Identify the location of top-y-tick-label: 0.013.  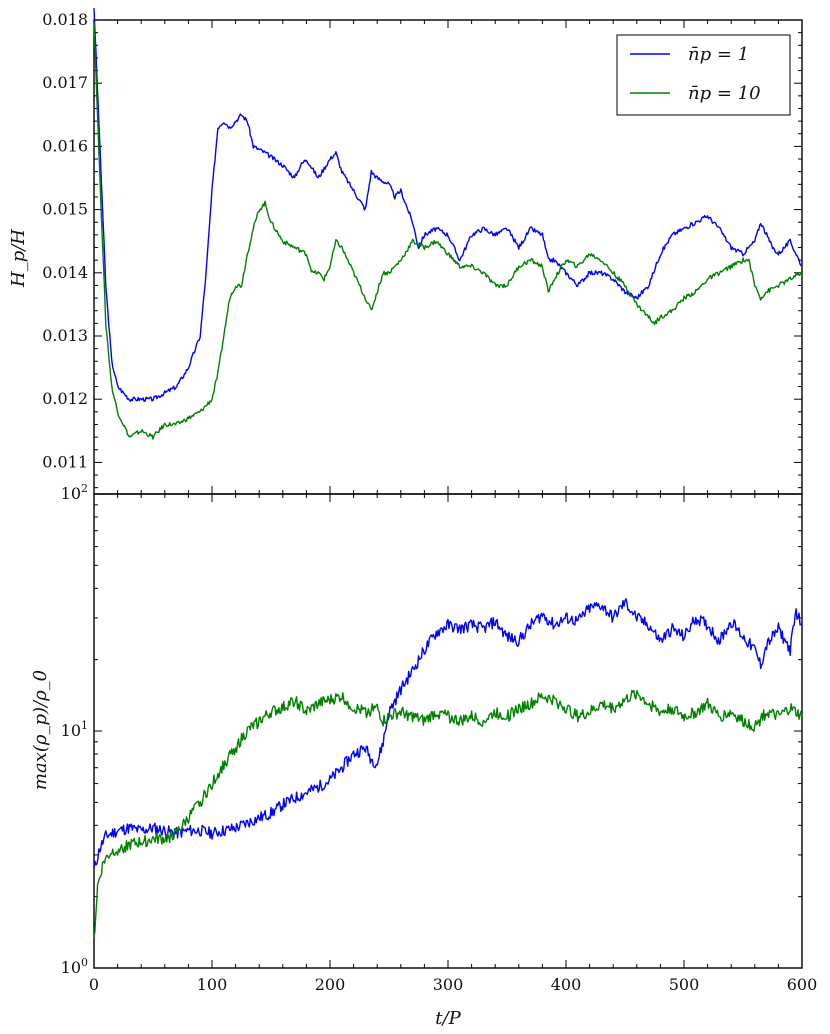
(65, 335).